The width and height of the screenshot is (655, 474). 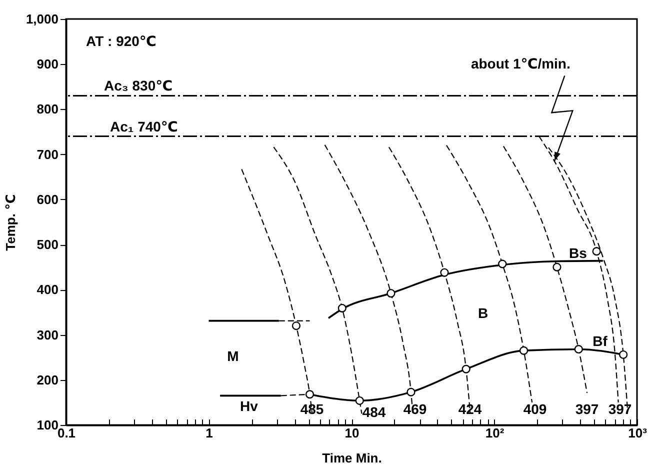 I want to click on annotation: about 1℃/min., so click(x=520, y=64).